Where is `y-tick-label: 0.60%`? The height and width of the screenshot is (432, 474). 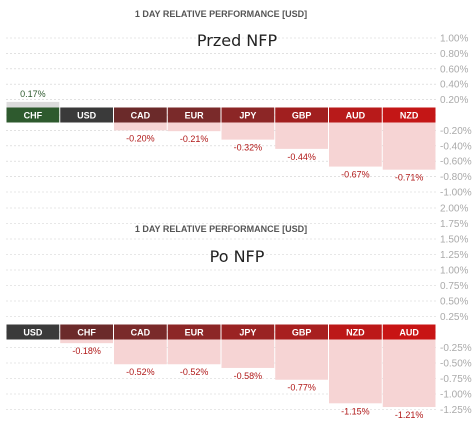
y-tick-label: 0.60% is located at coordinates (454, 69).